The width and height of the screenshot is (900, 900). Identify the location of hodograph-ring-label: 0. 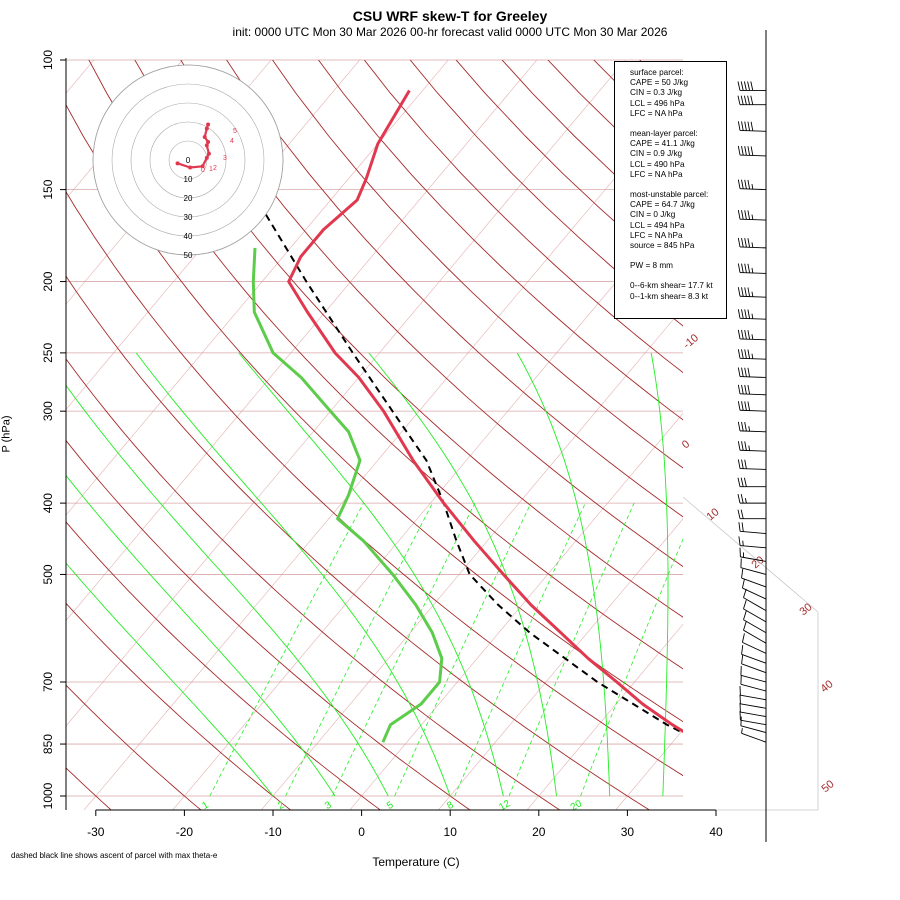
(188, 160).